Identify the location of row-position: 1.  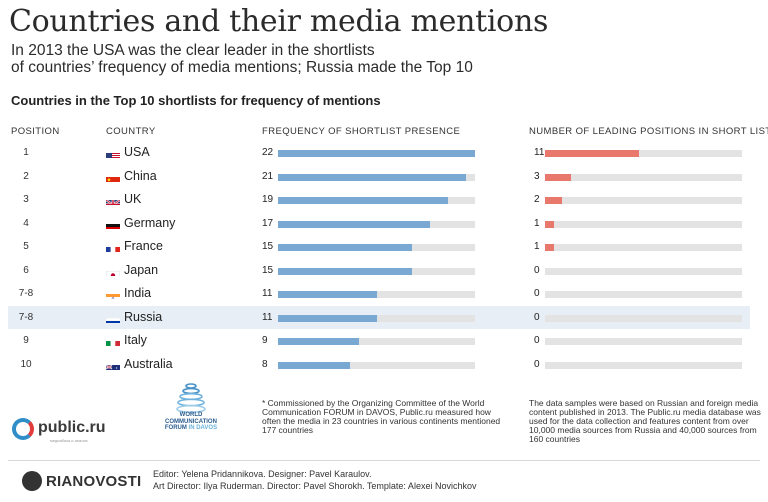
(26, 152).